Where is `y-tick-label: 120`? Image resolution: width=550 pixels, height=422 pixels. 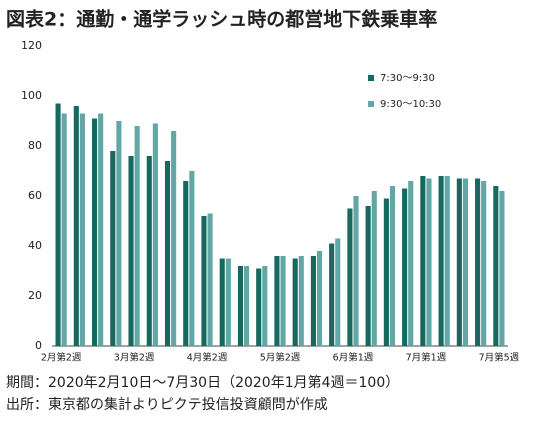 y-tick-label: 120 is located at coordinates (31, 45).